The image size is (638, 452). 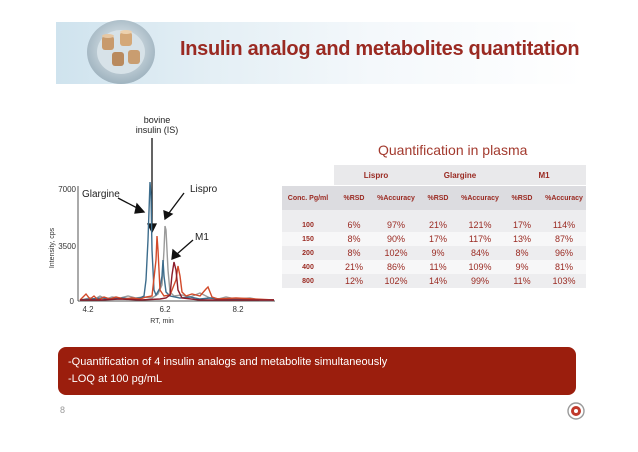 What do you see at coordinates (480, 221) in the screenshot?
I see `table-cell: 121%` at bounding box center [480, 221].